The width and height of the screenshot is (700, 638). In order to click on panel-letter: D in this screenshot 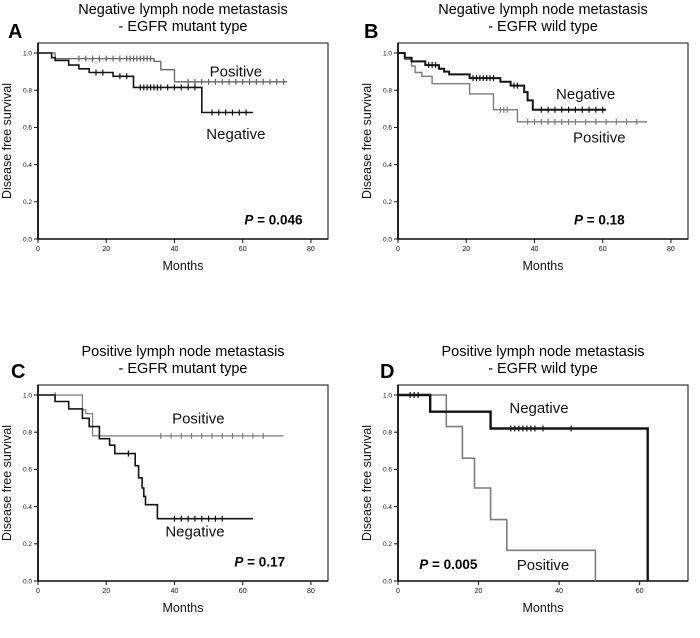, I will do `click(387, 372)`.